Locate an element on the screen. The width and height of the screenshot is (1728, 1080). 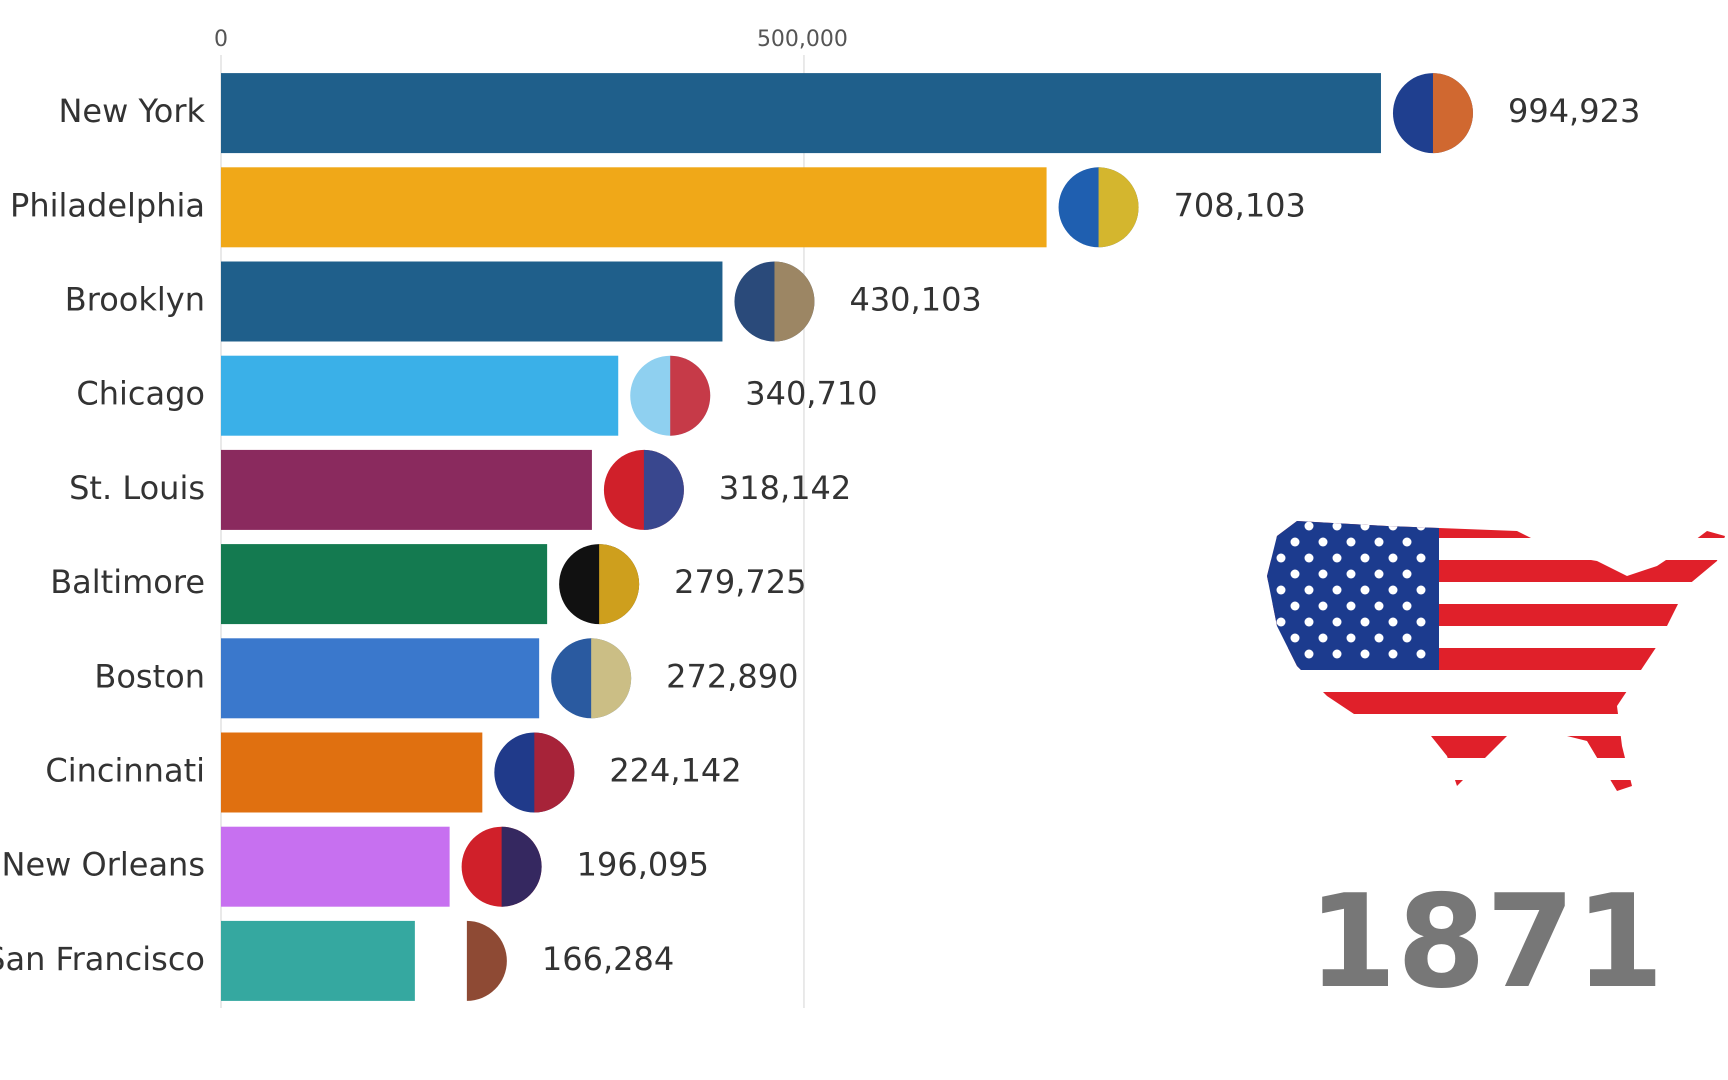
value-label: 318,142 is located at coordinates (785, 488).